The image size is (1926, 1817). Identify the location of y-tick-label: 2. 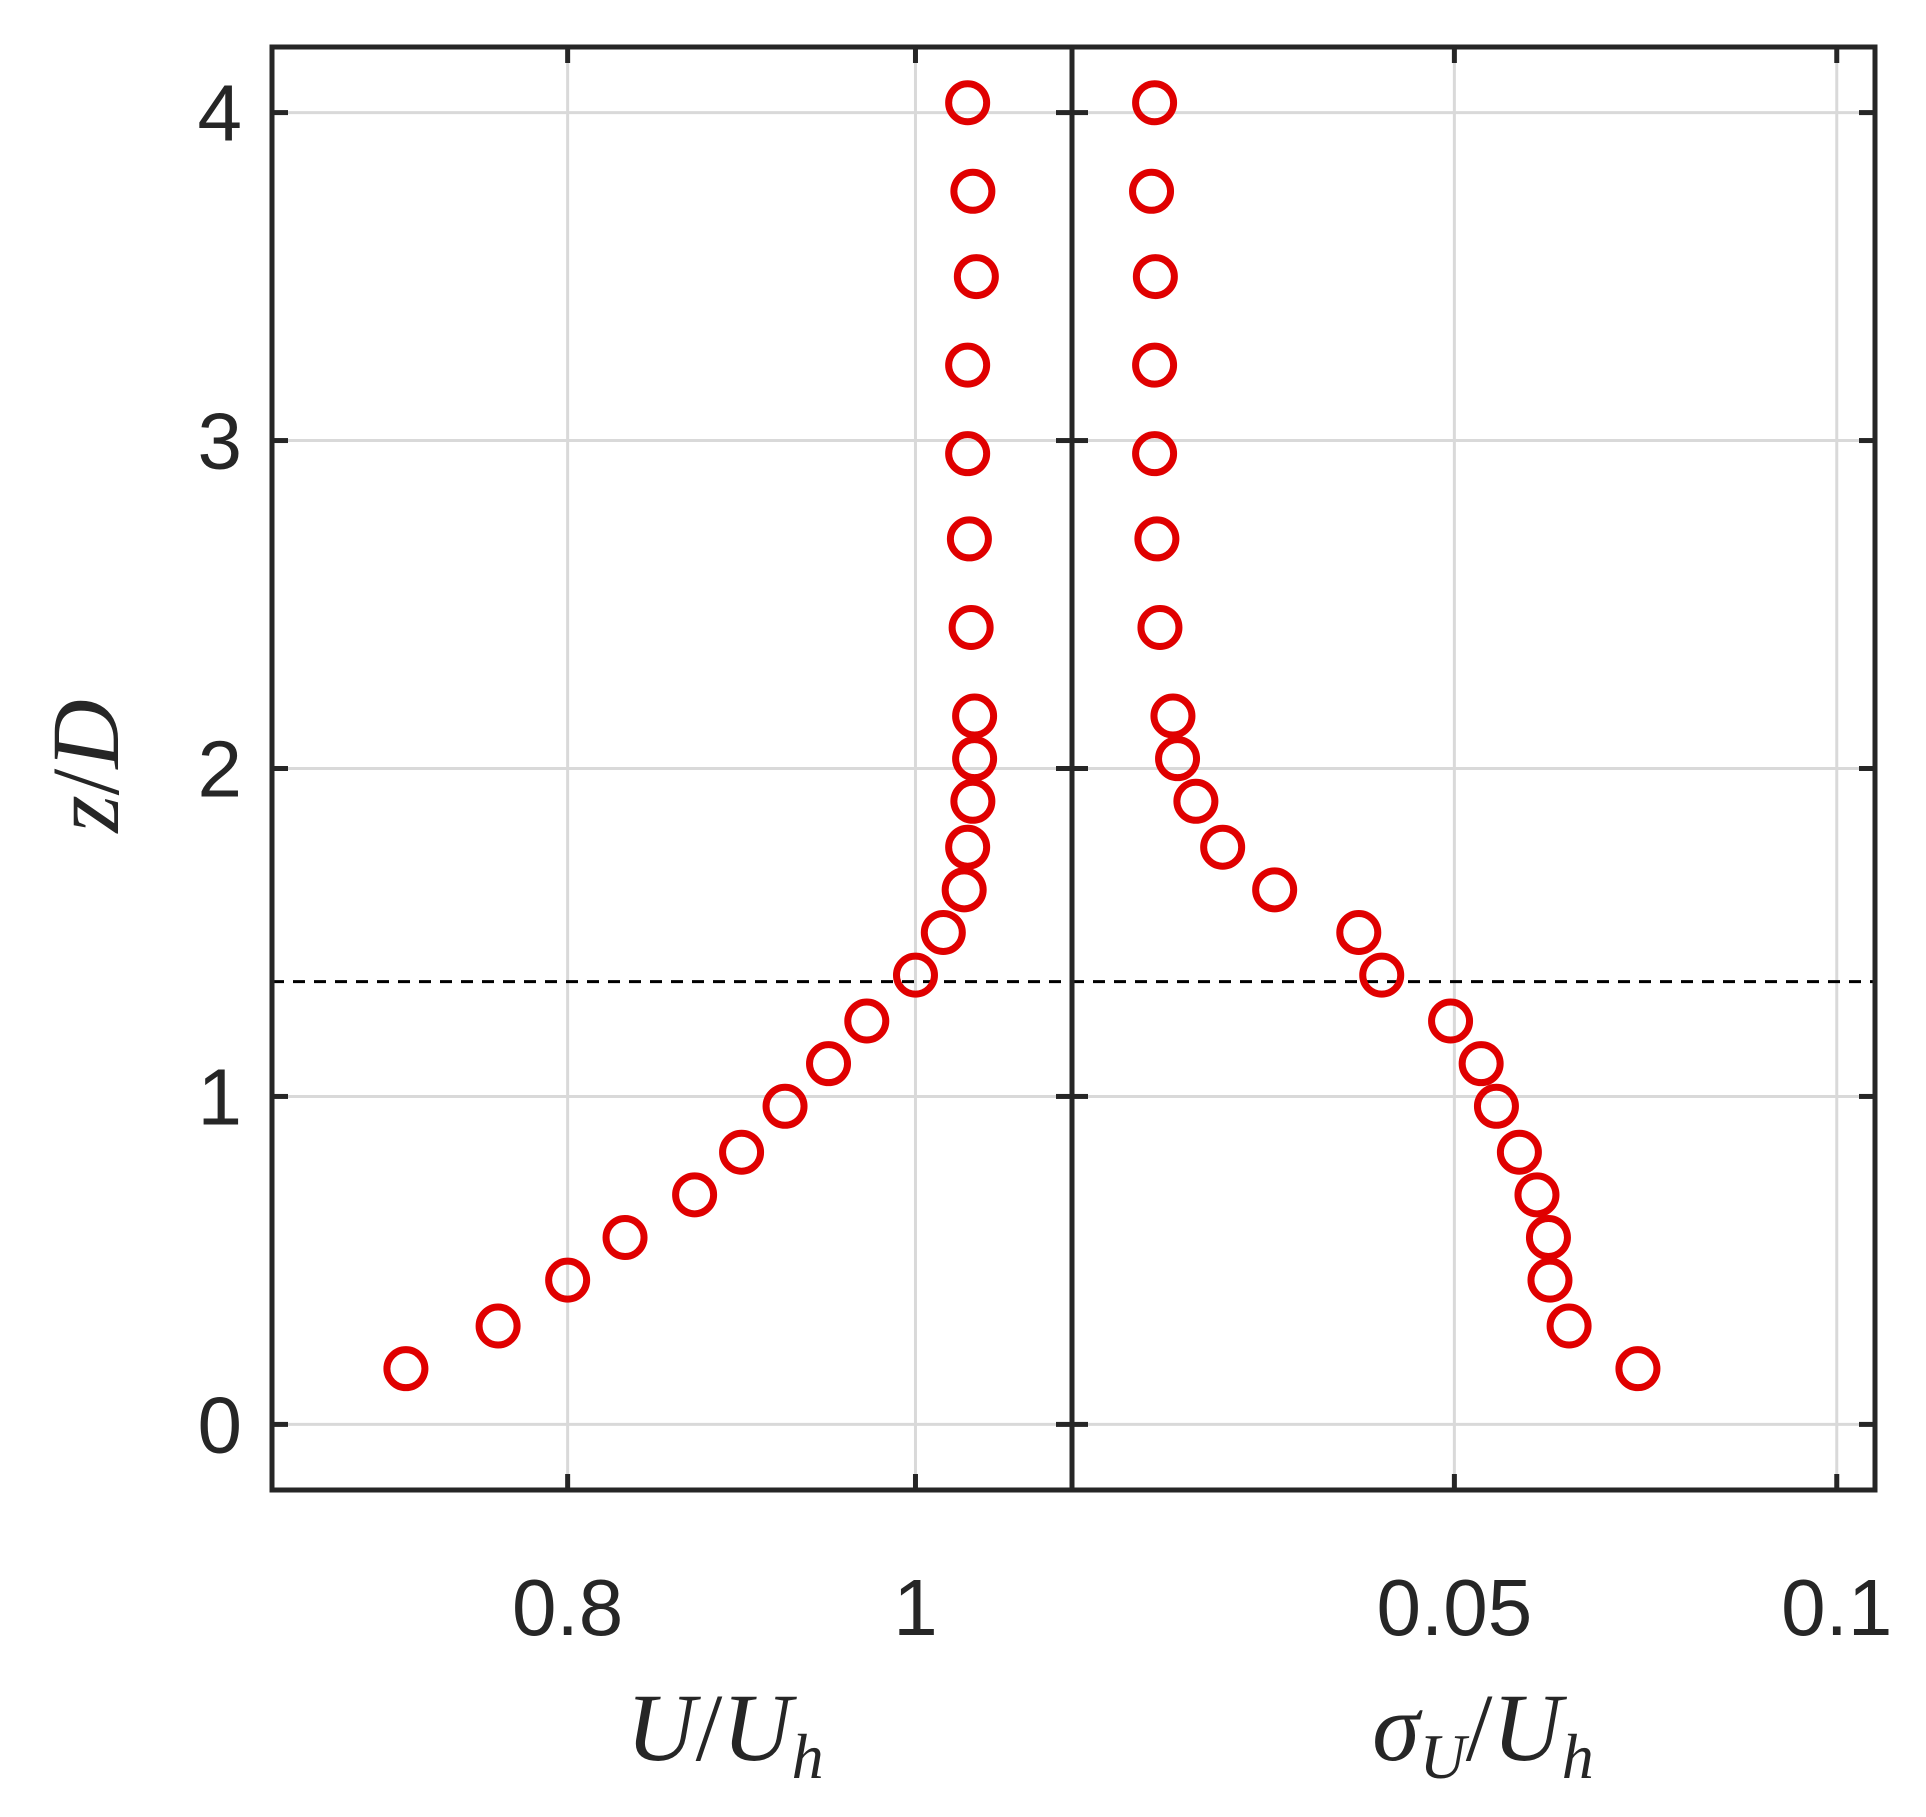
(220, 769).